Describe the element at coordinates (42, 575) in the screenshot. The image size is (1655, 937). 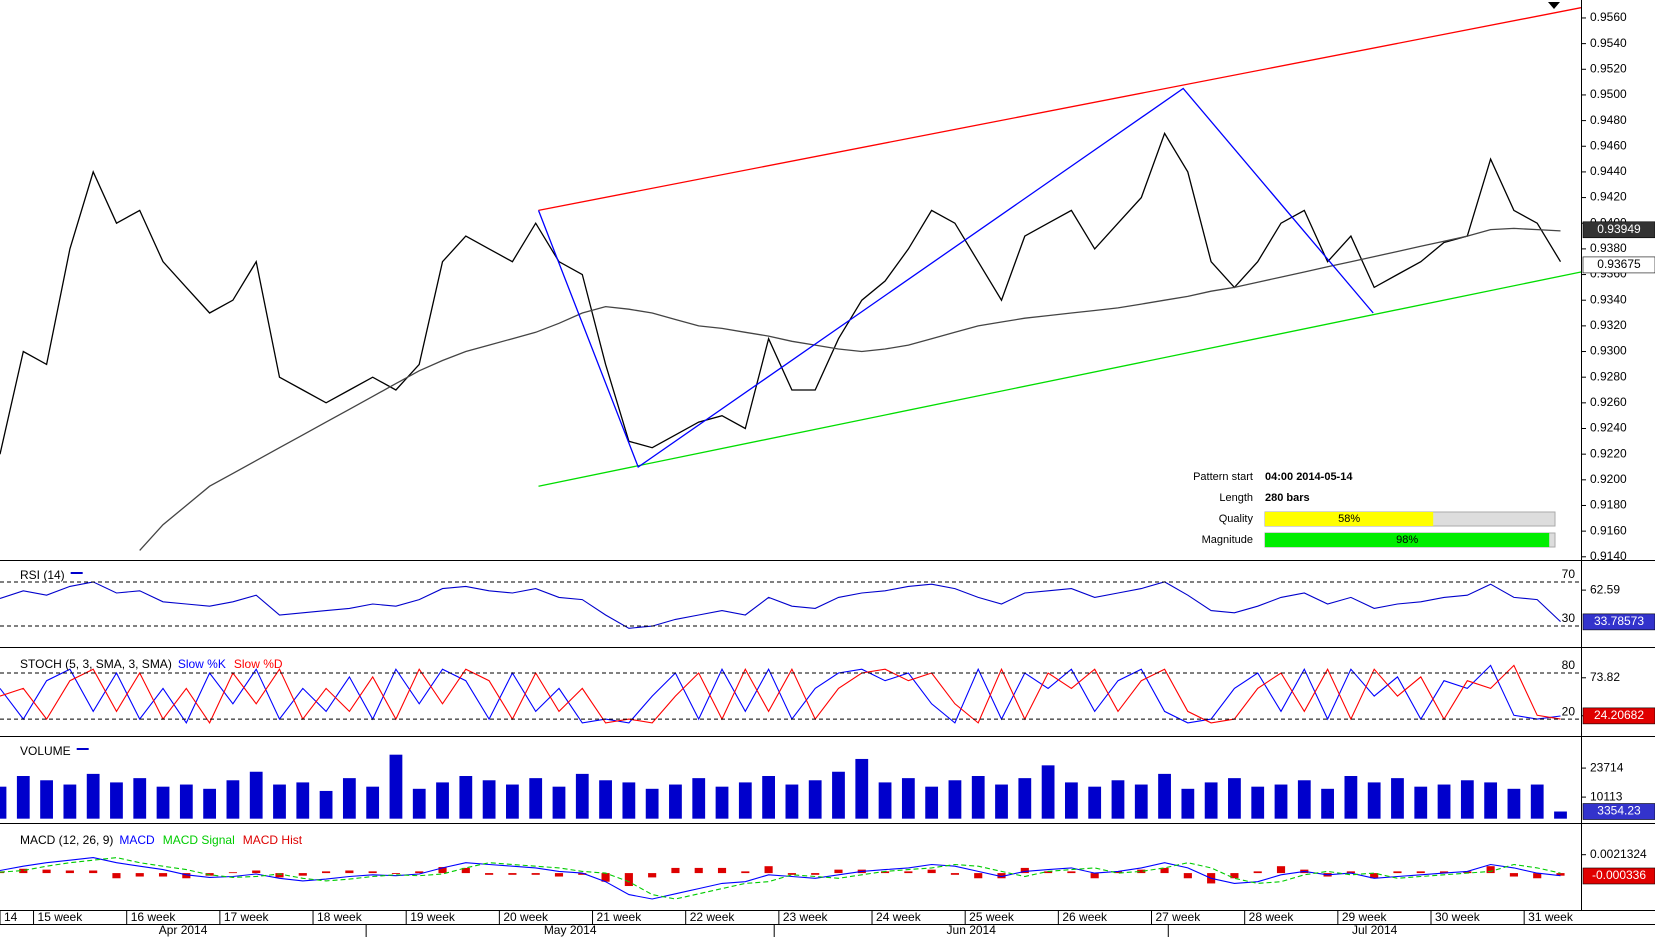
I see `panel-title: RSI (14)` at that location.